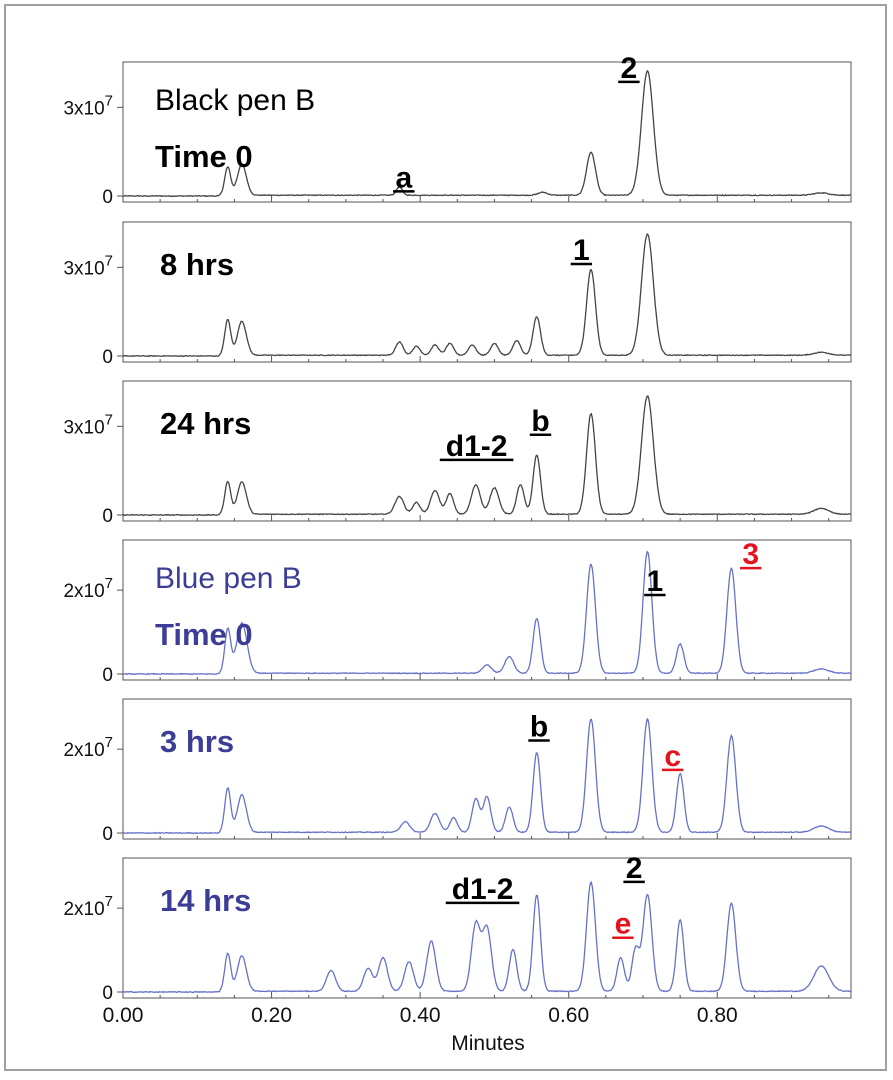  What do you see at coordinates (717, 1015) in the screenshot?
I see `x-tick-label: 0.80` at bounding box center [717, 1015].